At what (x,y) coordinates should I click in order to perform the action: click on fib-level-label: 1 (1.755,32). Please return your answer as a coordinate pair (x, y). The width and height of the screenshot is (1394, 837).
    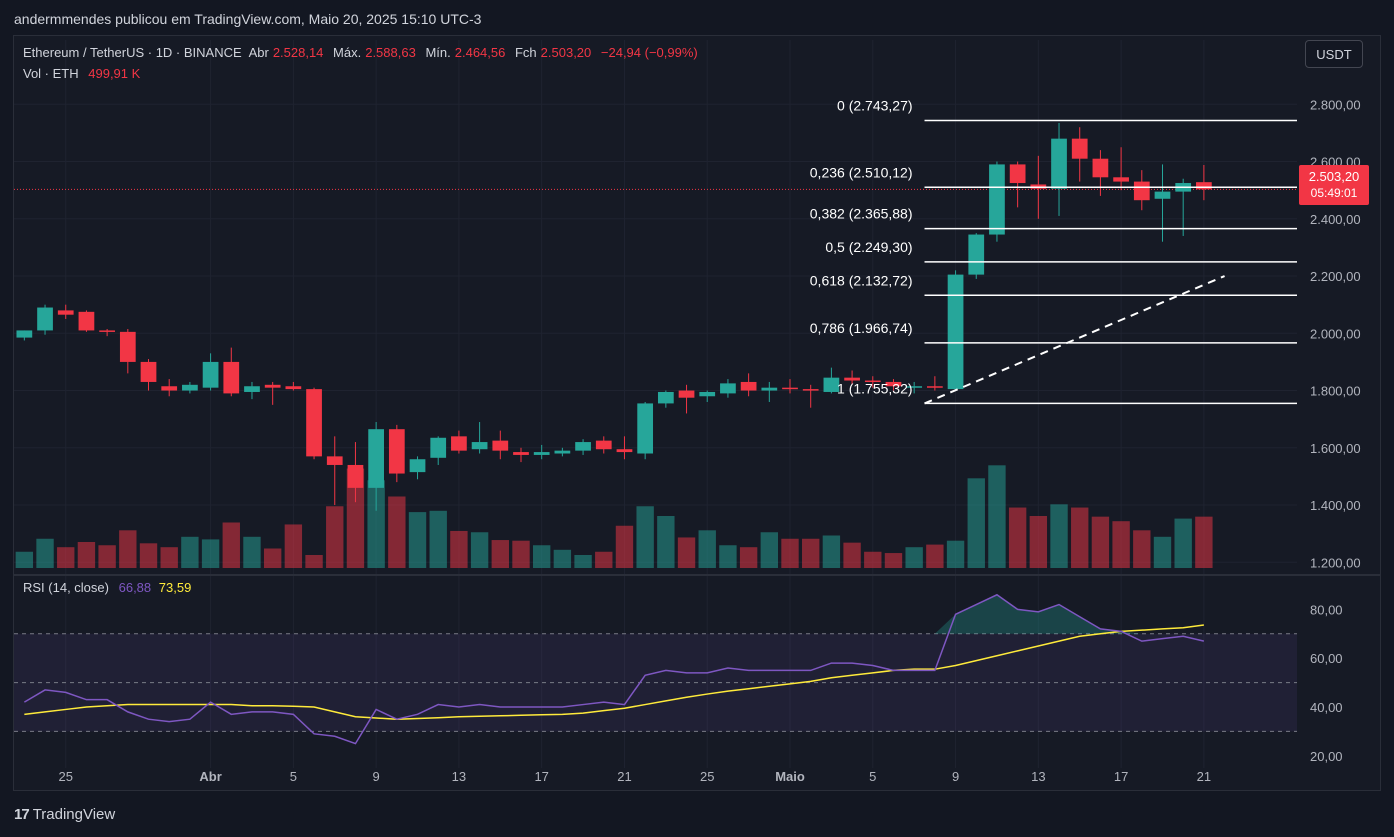
    Looking at the image, I should click on (875, 388).